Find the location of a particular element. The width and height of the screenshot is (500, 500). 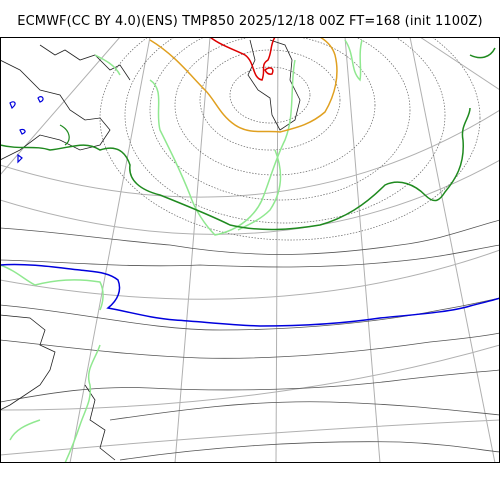

coastline-southwest is located at coordinates (100, 422).